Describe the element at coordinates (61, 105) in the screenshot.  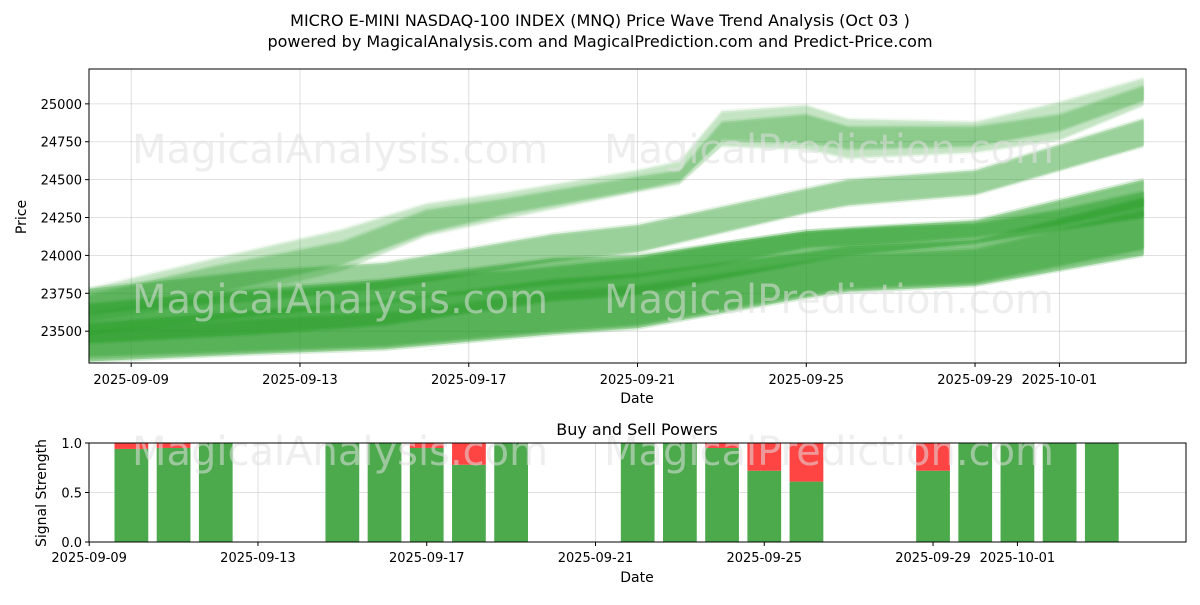
I see `top-y-tick-label: 25000` at that location.